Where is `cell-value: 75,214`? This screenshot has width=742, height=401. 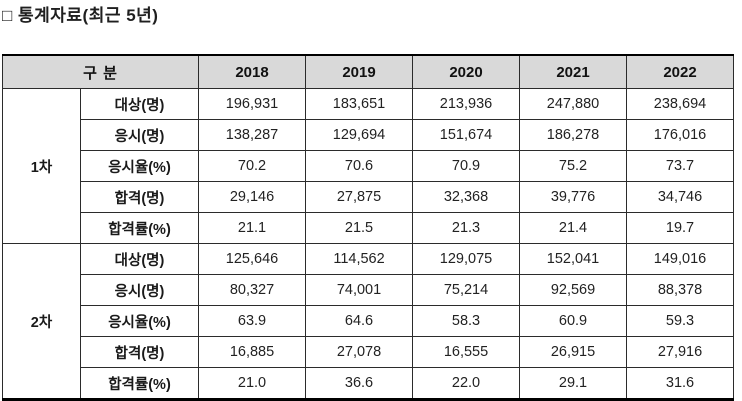 cell-value: 75,214 is located at coordinates (466, 290).